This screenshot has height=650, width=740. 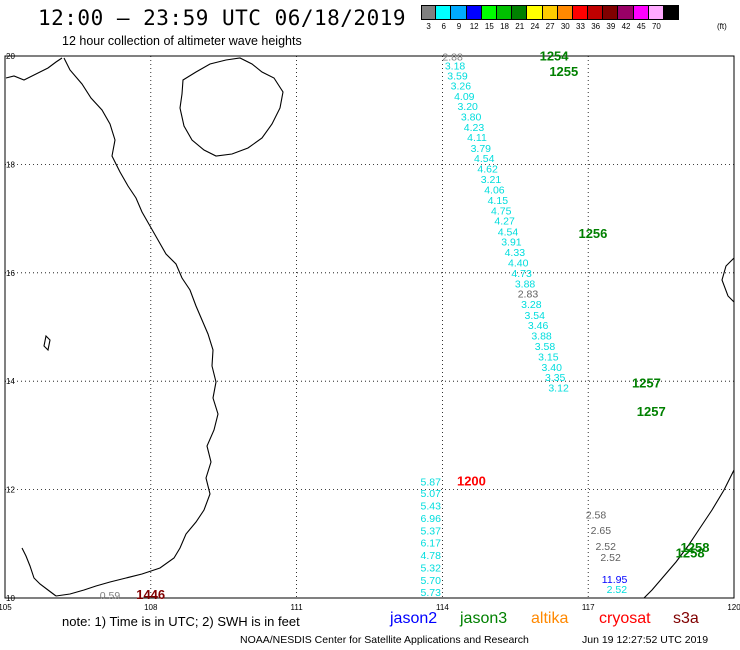 What do you see at coordinates (504, 26) in the screenshot?
I see `legend-label: 18` at bounding box center [504, 26].